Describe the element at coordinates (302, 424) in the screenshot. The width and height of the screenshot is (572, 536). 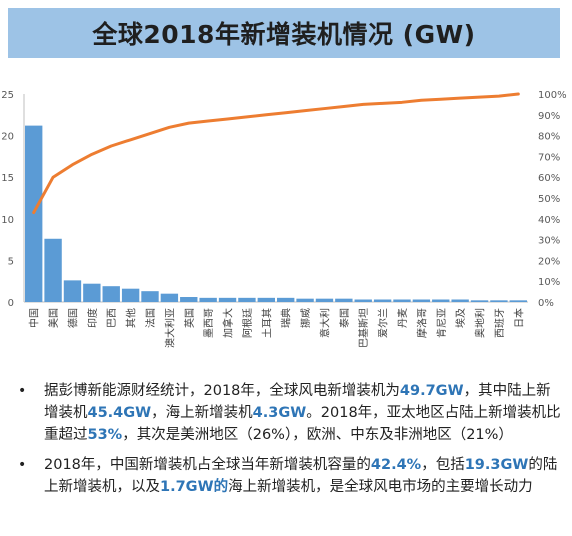
I see `text-run: 。2018年，亚太地区占陆上新增装机比重超过` at that location.